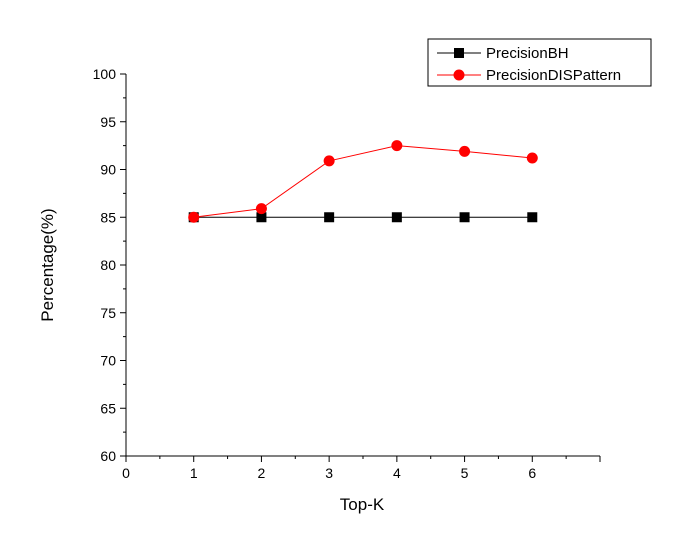  I want to click on y-tick-label: 60, so click(108, 456).